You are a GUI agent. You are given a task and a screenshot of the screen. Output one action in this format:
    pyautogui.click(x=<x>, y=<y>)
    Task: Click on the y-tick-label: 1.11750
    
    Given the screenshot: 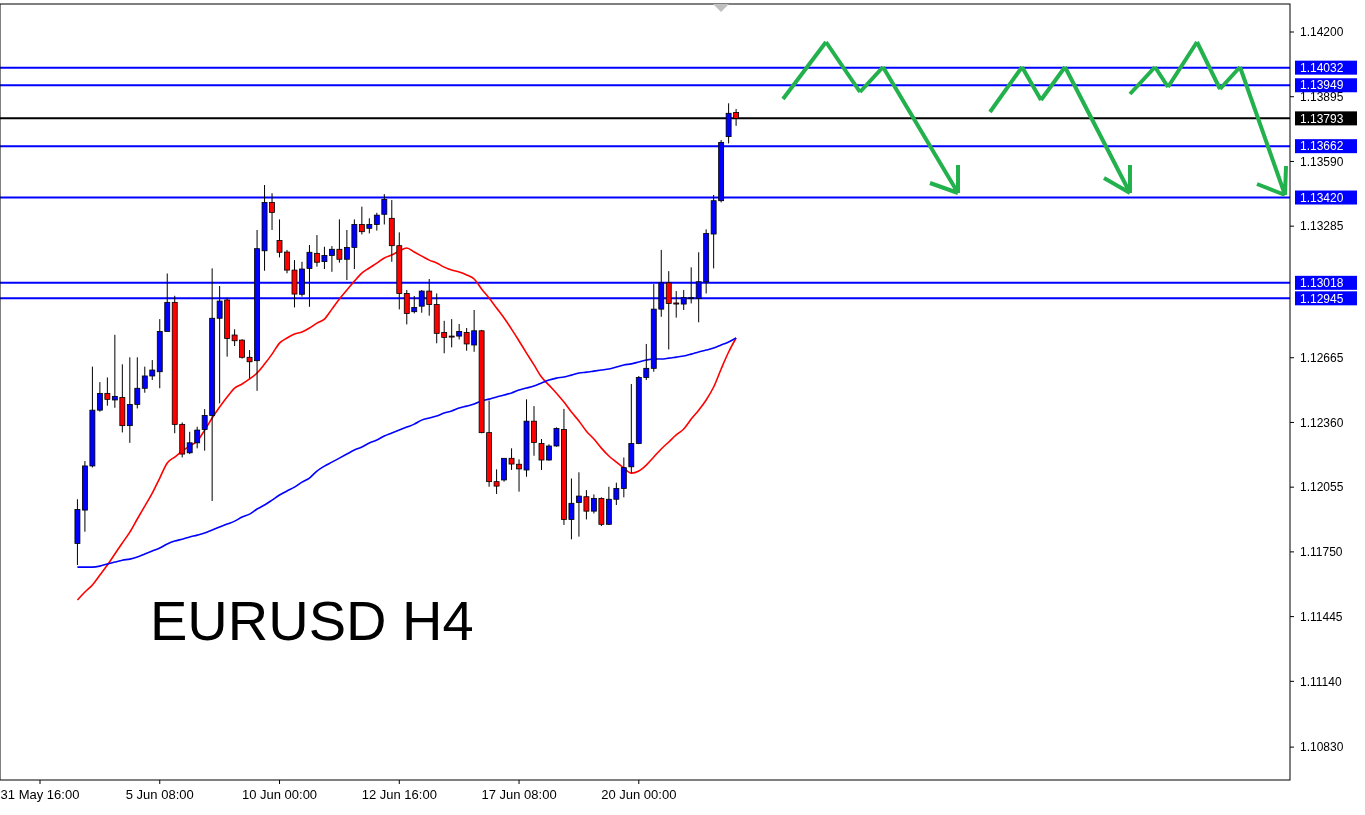 What is the action you would take?
    pyautogui.click(x=1321, y=552)
    